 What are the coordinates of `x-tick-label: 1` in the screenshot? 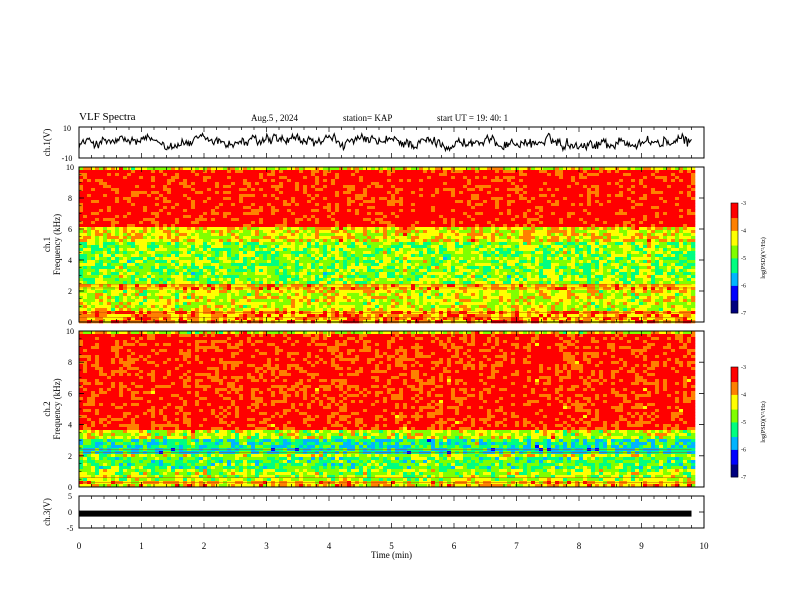 It's located at (141, 546).